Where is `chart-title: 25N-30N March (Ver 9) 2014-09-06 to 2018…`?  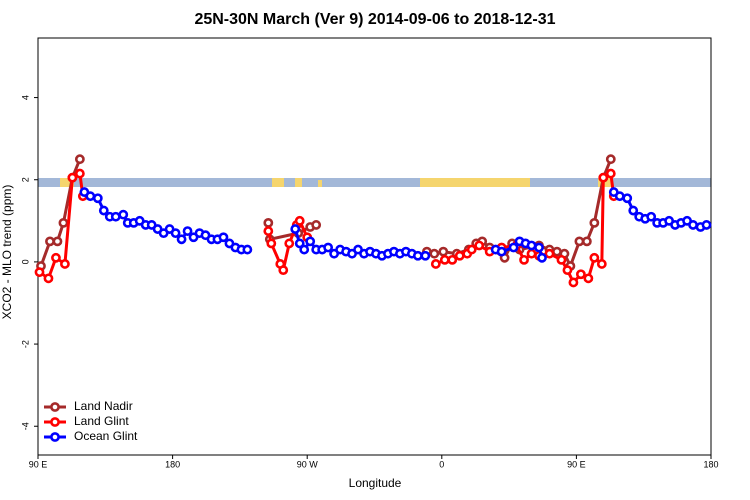
chart-title: 25N-30N March (Ver 9) 2014-09-06 to 2018… is located at coordinates (374, 19).